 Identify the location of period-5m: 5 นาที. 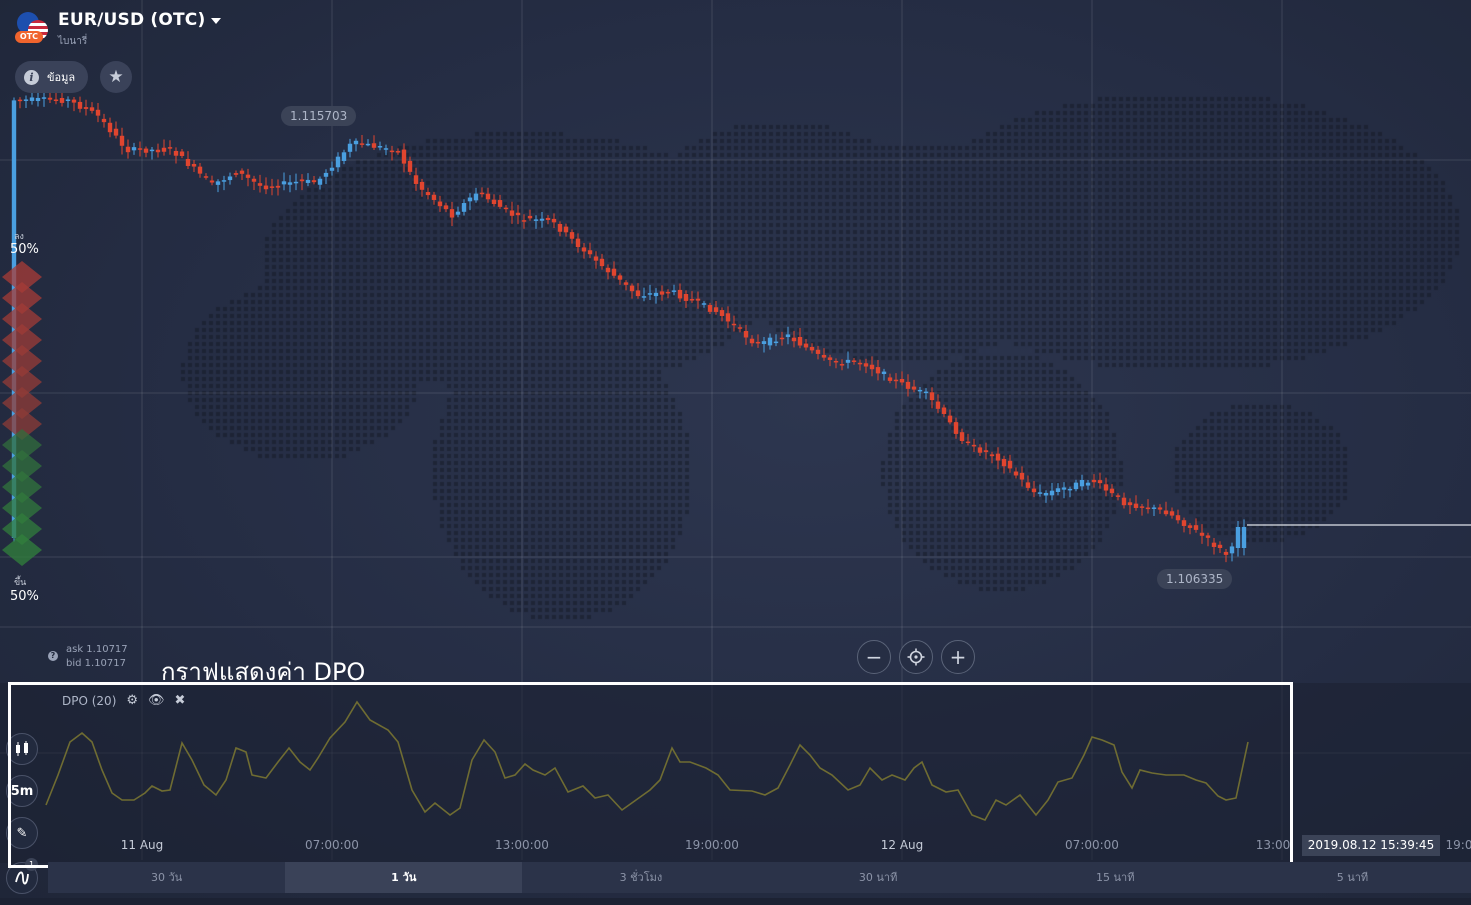
(1352, 877).